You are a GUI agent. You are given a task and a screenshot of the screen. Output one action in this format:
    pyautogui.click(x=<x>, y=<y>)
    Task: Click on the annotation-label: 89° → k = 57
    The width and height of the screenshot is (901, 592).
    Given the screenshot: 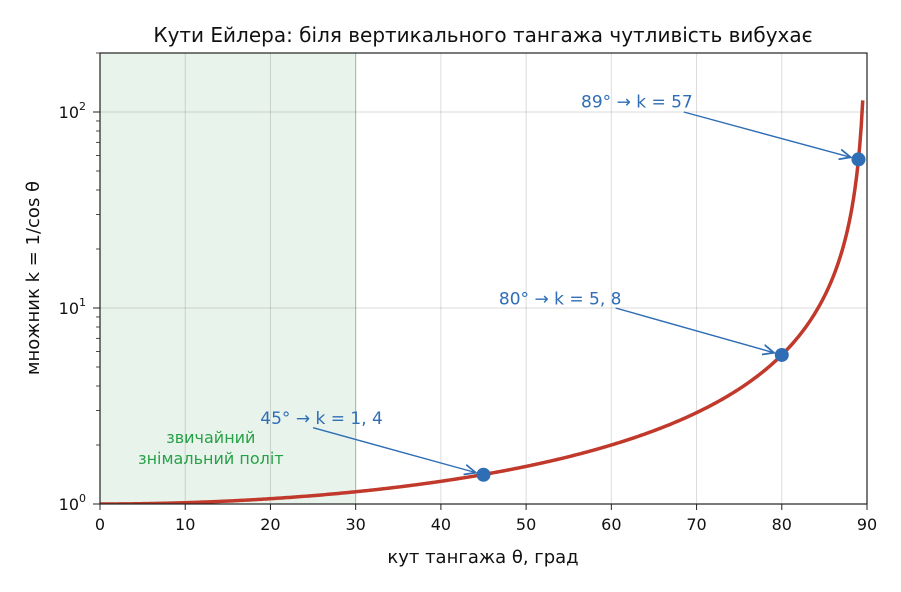 What is the action you would take?
    pyautogui.click(x=637, y=103)
    